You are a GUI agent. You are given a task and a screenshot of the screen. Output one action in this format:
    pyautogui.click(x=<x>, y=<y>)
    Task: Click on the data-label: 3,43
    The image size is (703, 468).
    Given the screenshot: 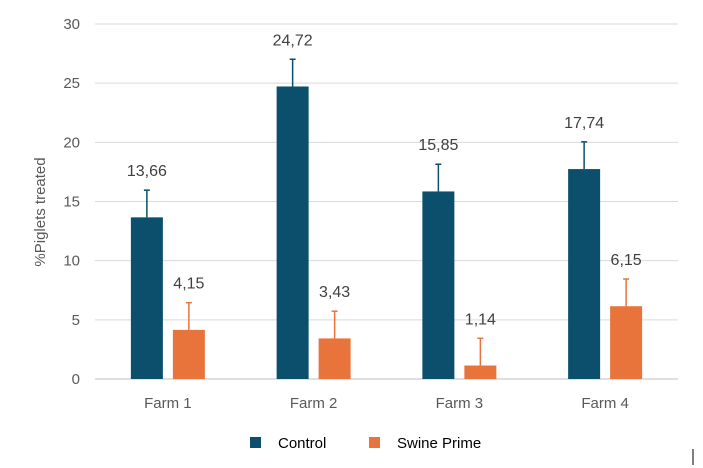 What is the action you would take?
    pyautogui.click(x=334, y=292)
    